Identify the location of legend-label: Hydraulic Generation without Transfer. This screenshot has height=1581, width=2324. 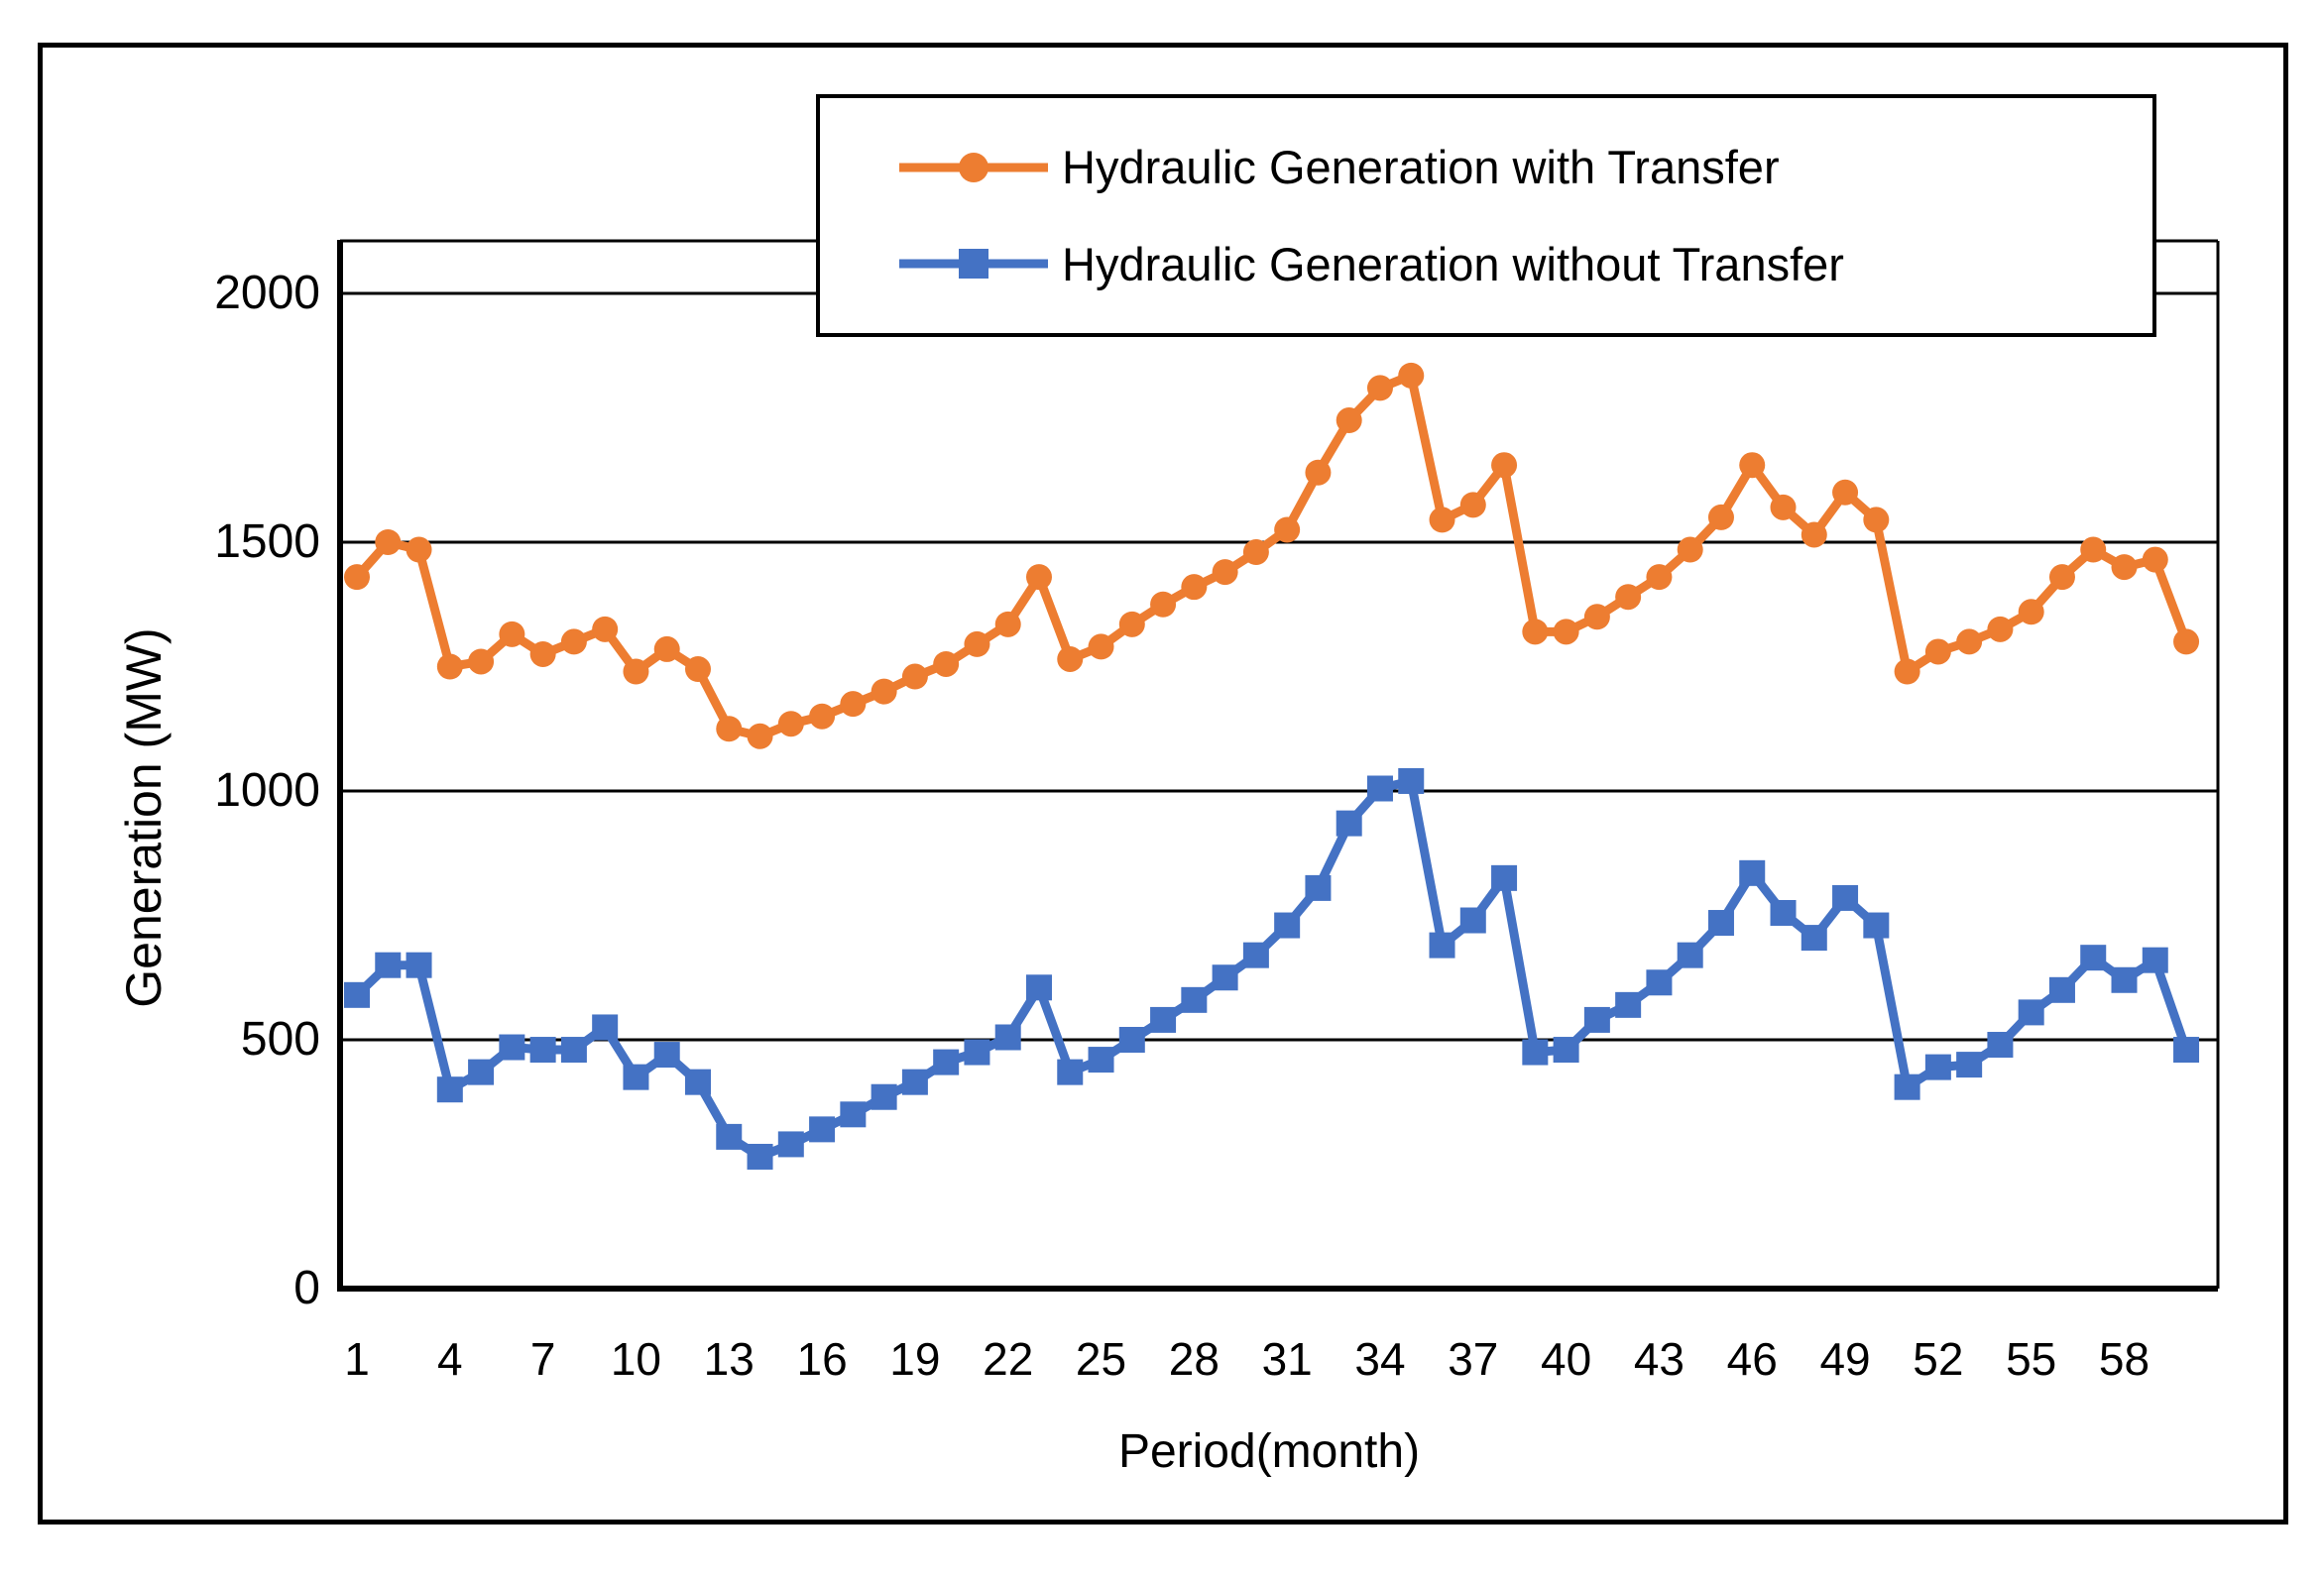
(1453, 263).